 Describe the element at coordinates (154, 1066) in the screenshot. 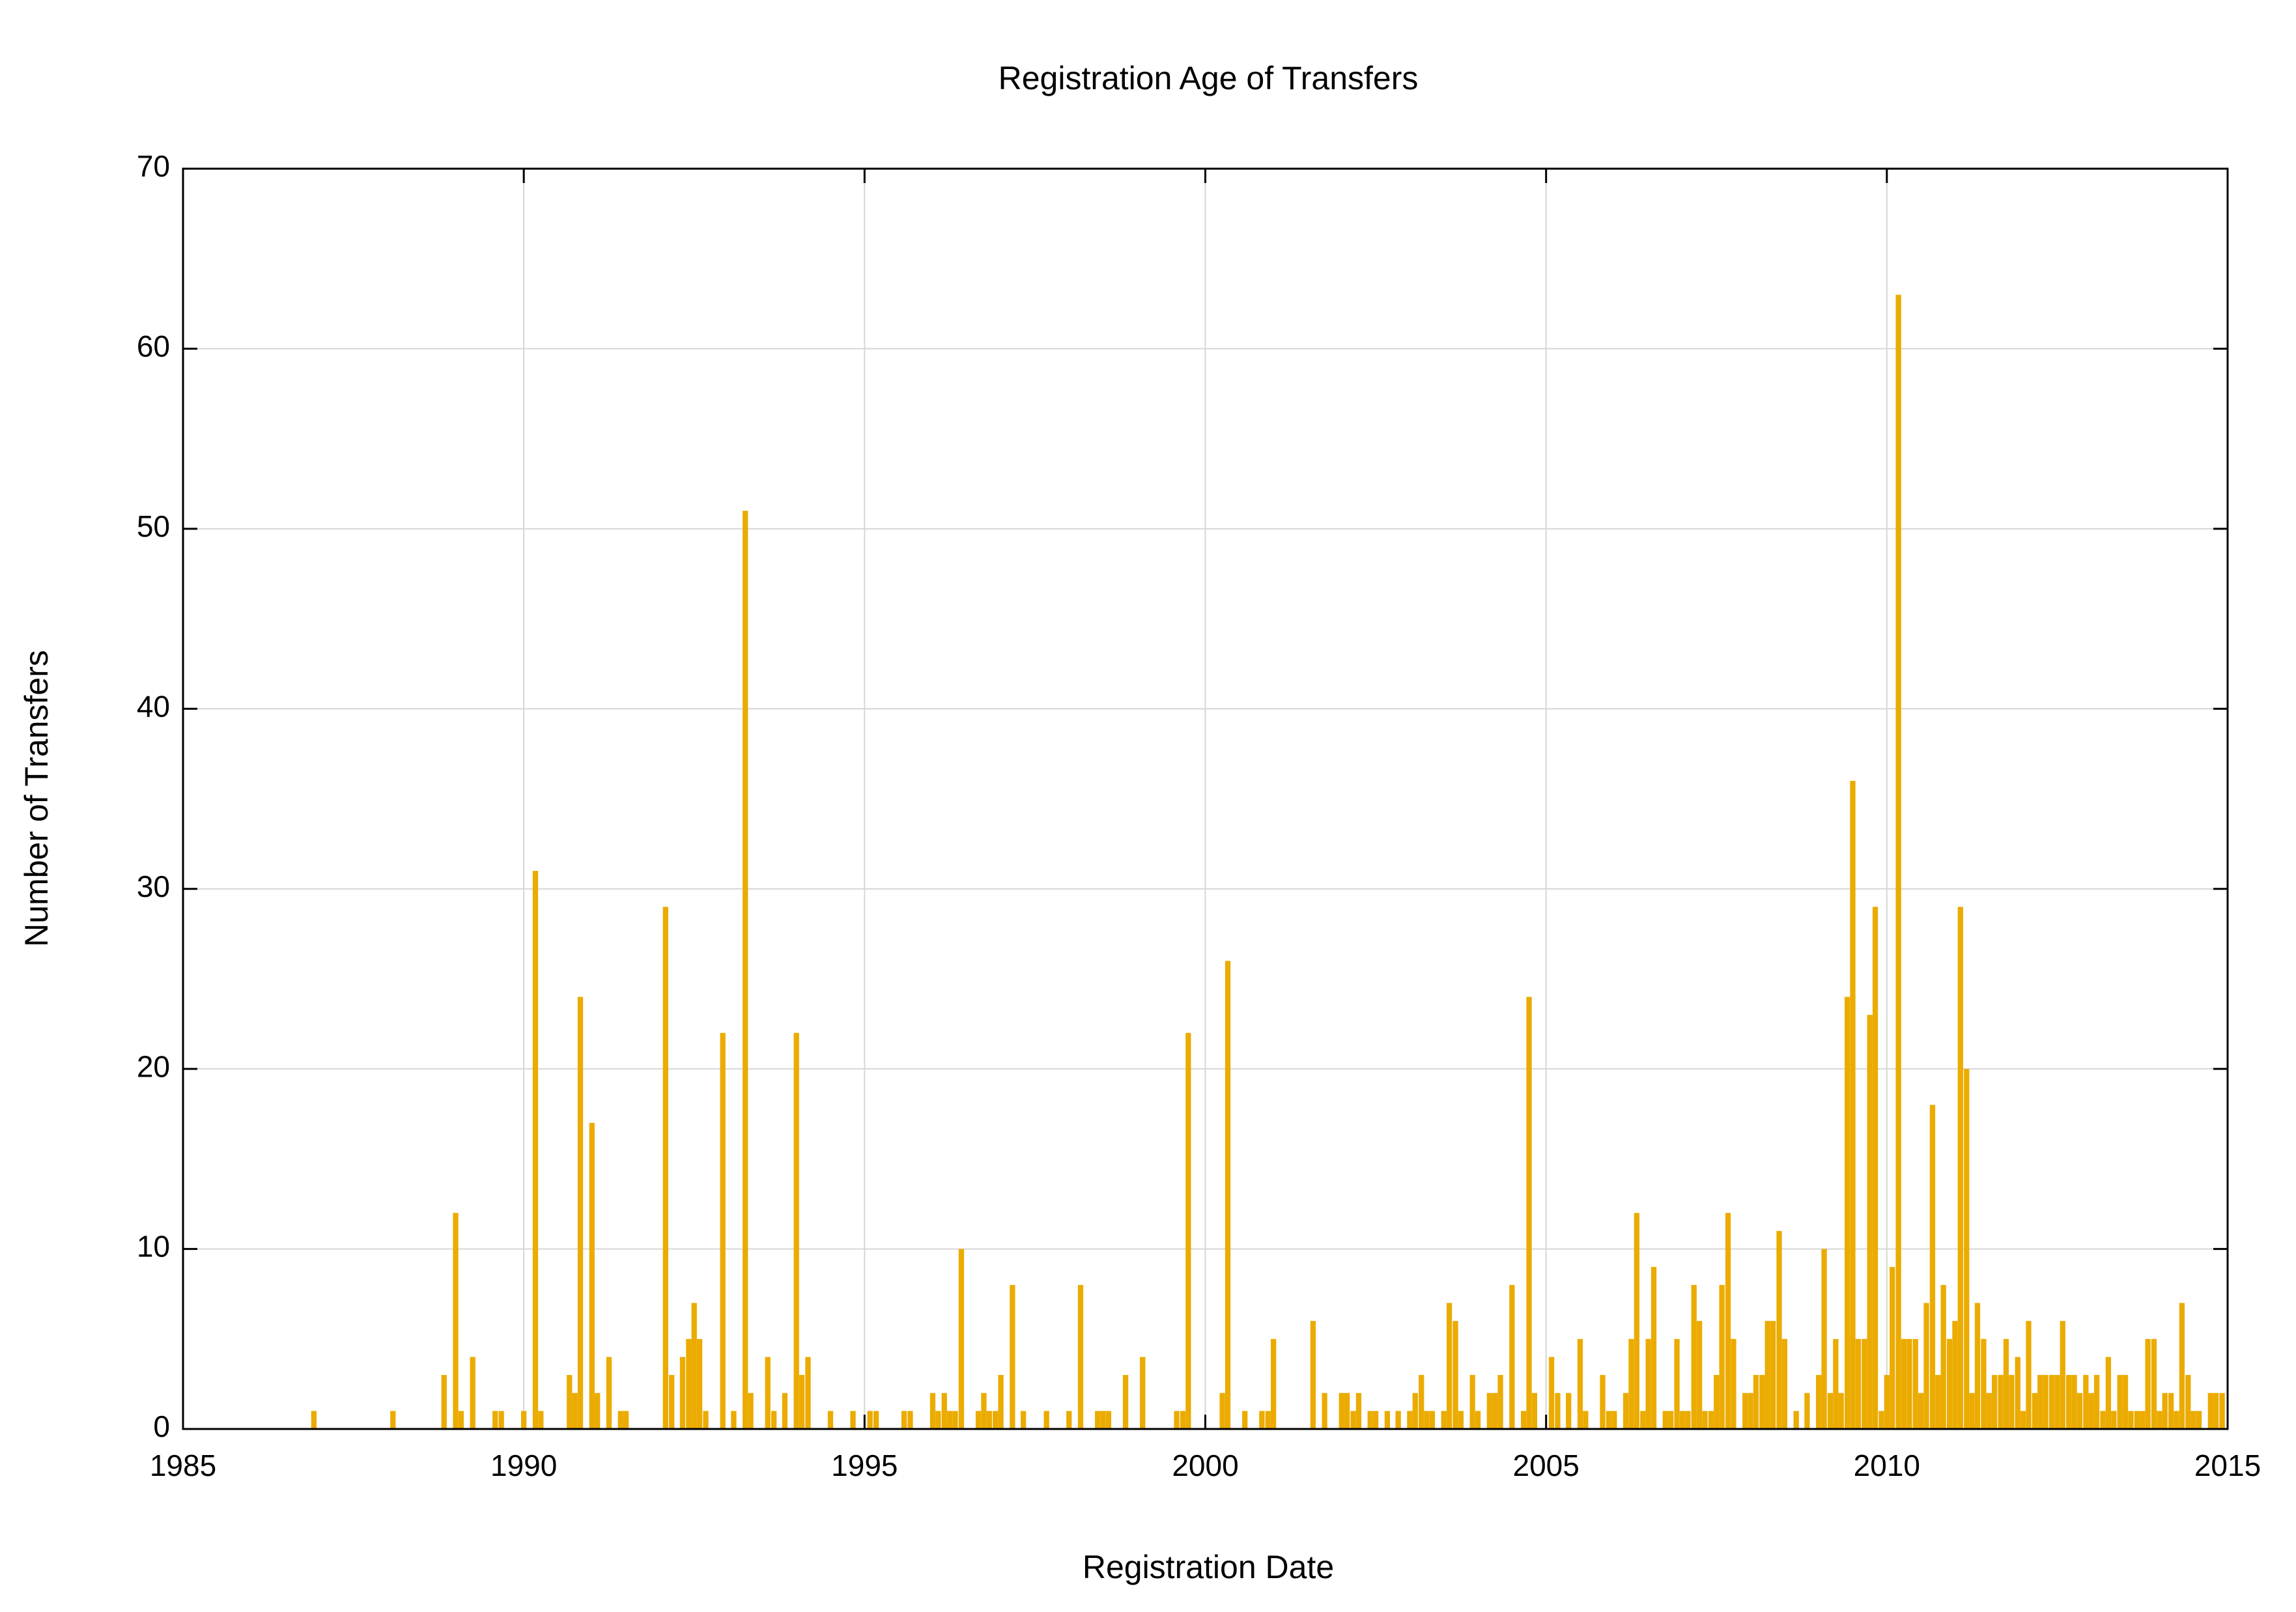

I see `y-tick-label: 20` at that location.